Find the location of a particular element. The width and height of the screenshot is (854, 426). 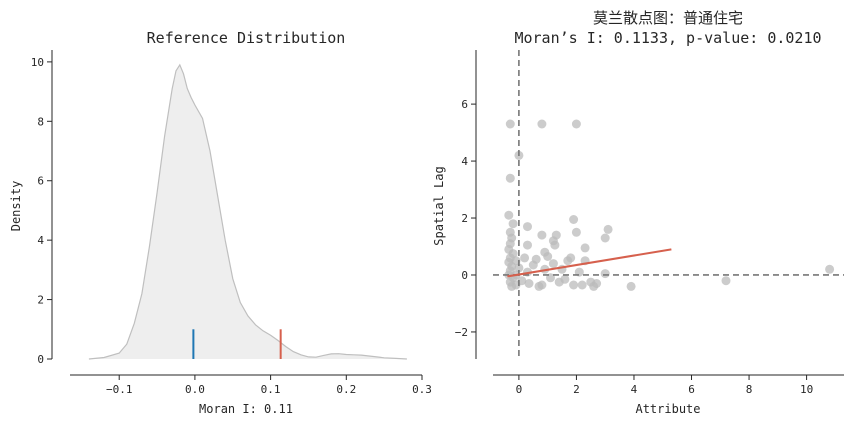

x-tick-label: 10 is located at coordinates (806, 389).